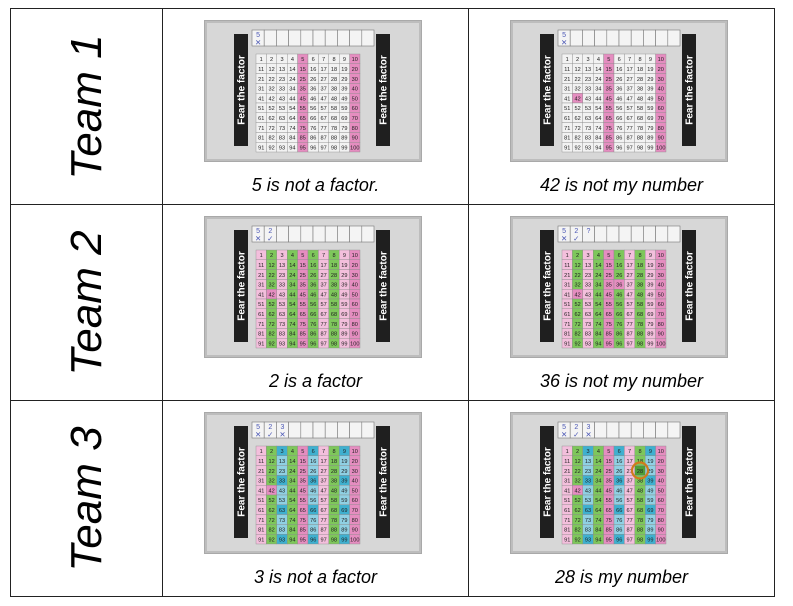  Describe the element at coordinates (323, 276) in the screenshot. I see `grid-number: 27` at that location.